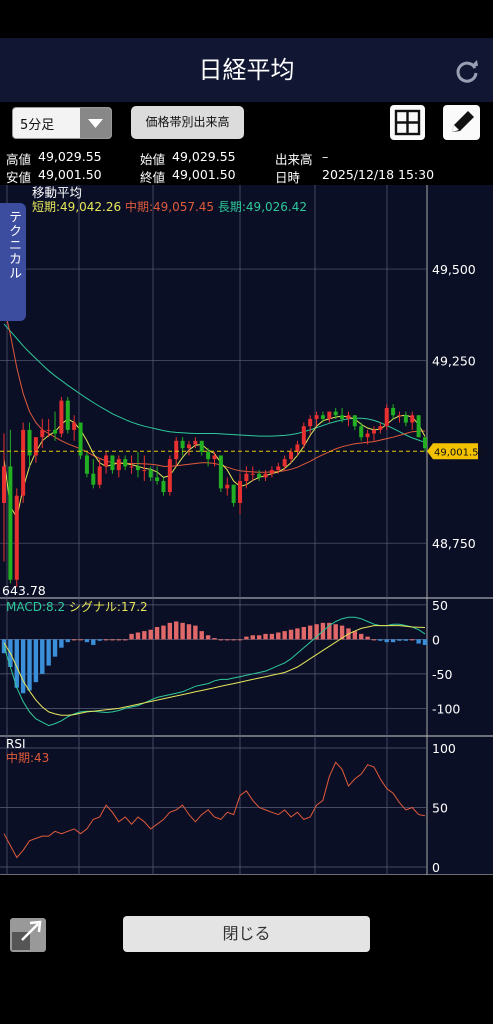  Describe the element at coordinates (95, 123) in the screenshot. I see `chevron-down-icon` at that location.